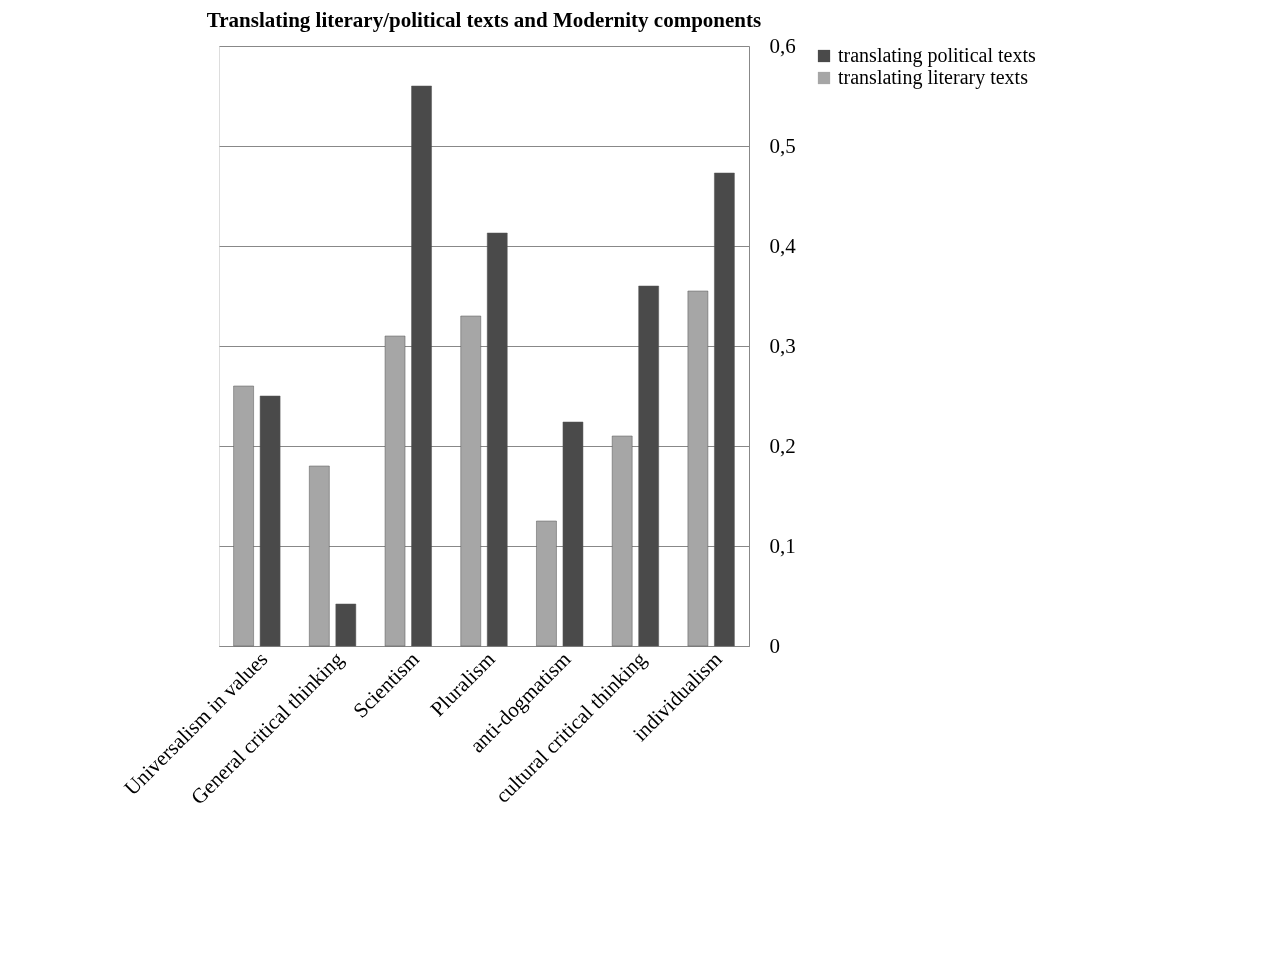 The image size is (1279, 961). What do you see at coordinates (782, 545) in the screenshot?
I see `y-tick-label: 0,1` at bounding box center [782, 545].